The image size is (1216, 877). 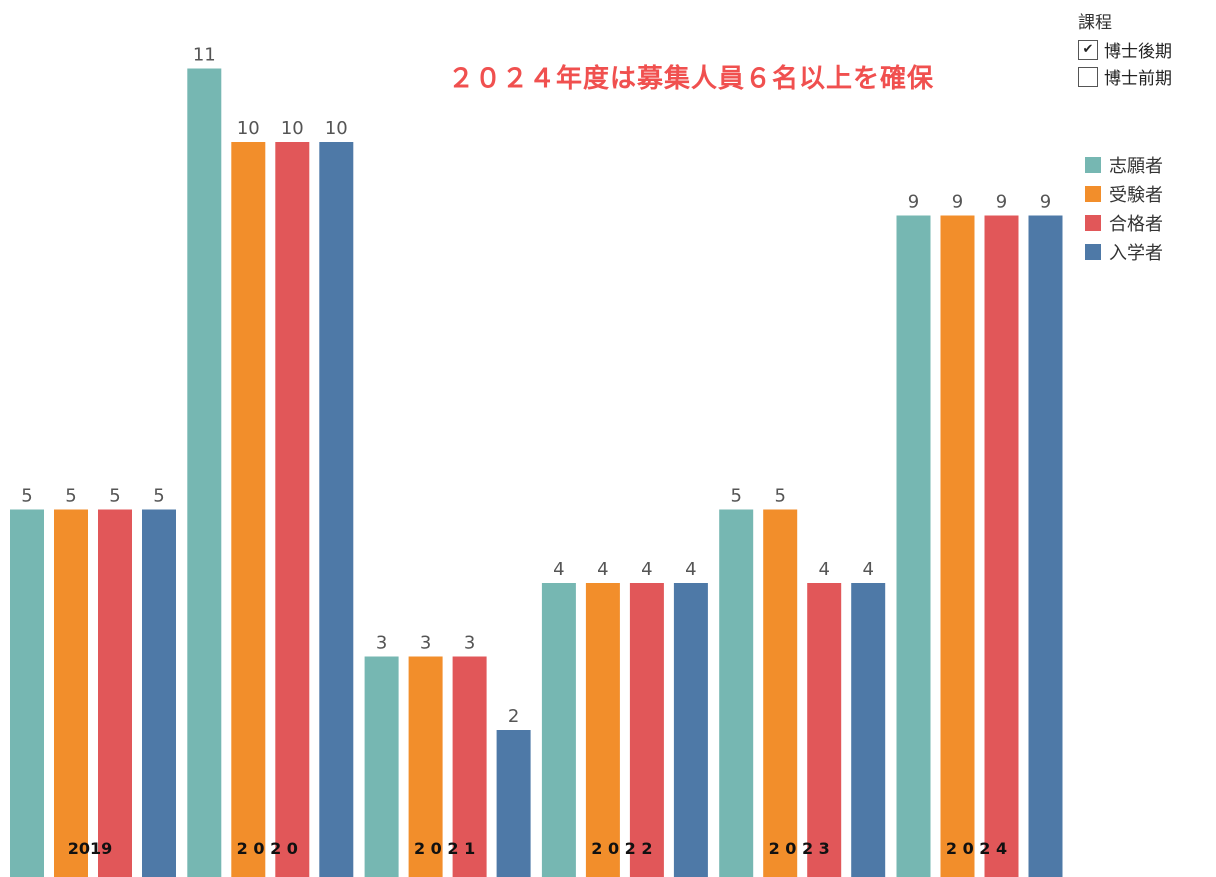 I want to click on bar-2020-志願者, so click(x=204, y=472).